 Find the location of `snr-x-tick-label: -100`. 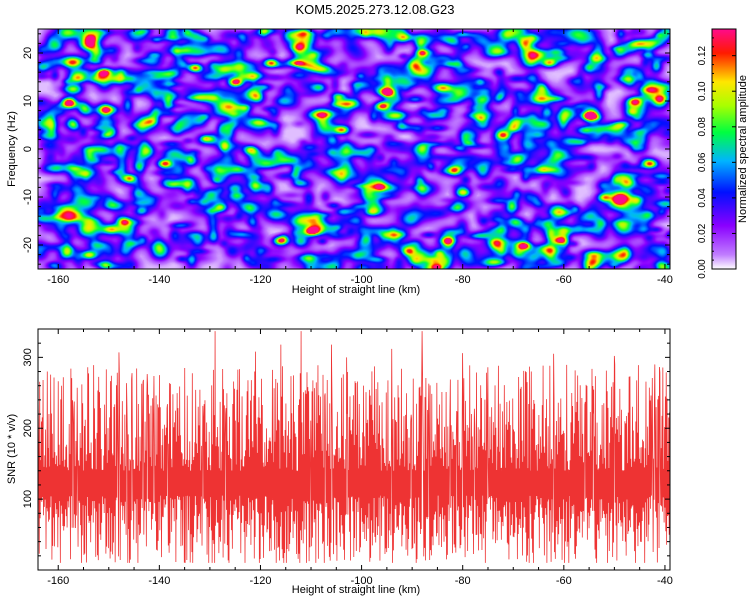

snr-x-tick-label: -100 is located at coordinates (362, 581).